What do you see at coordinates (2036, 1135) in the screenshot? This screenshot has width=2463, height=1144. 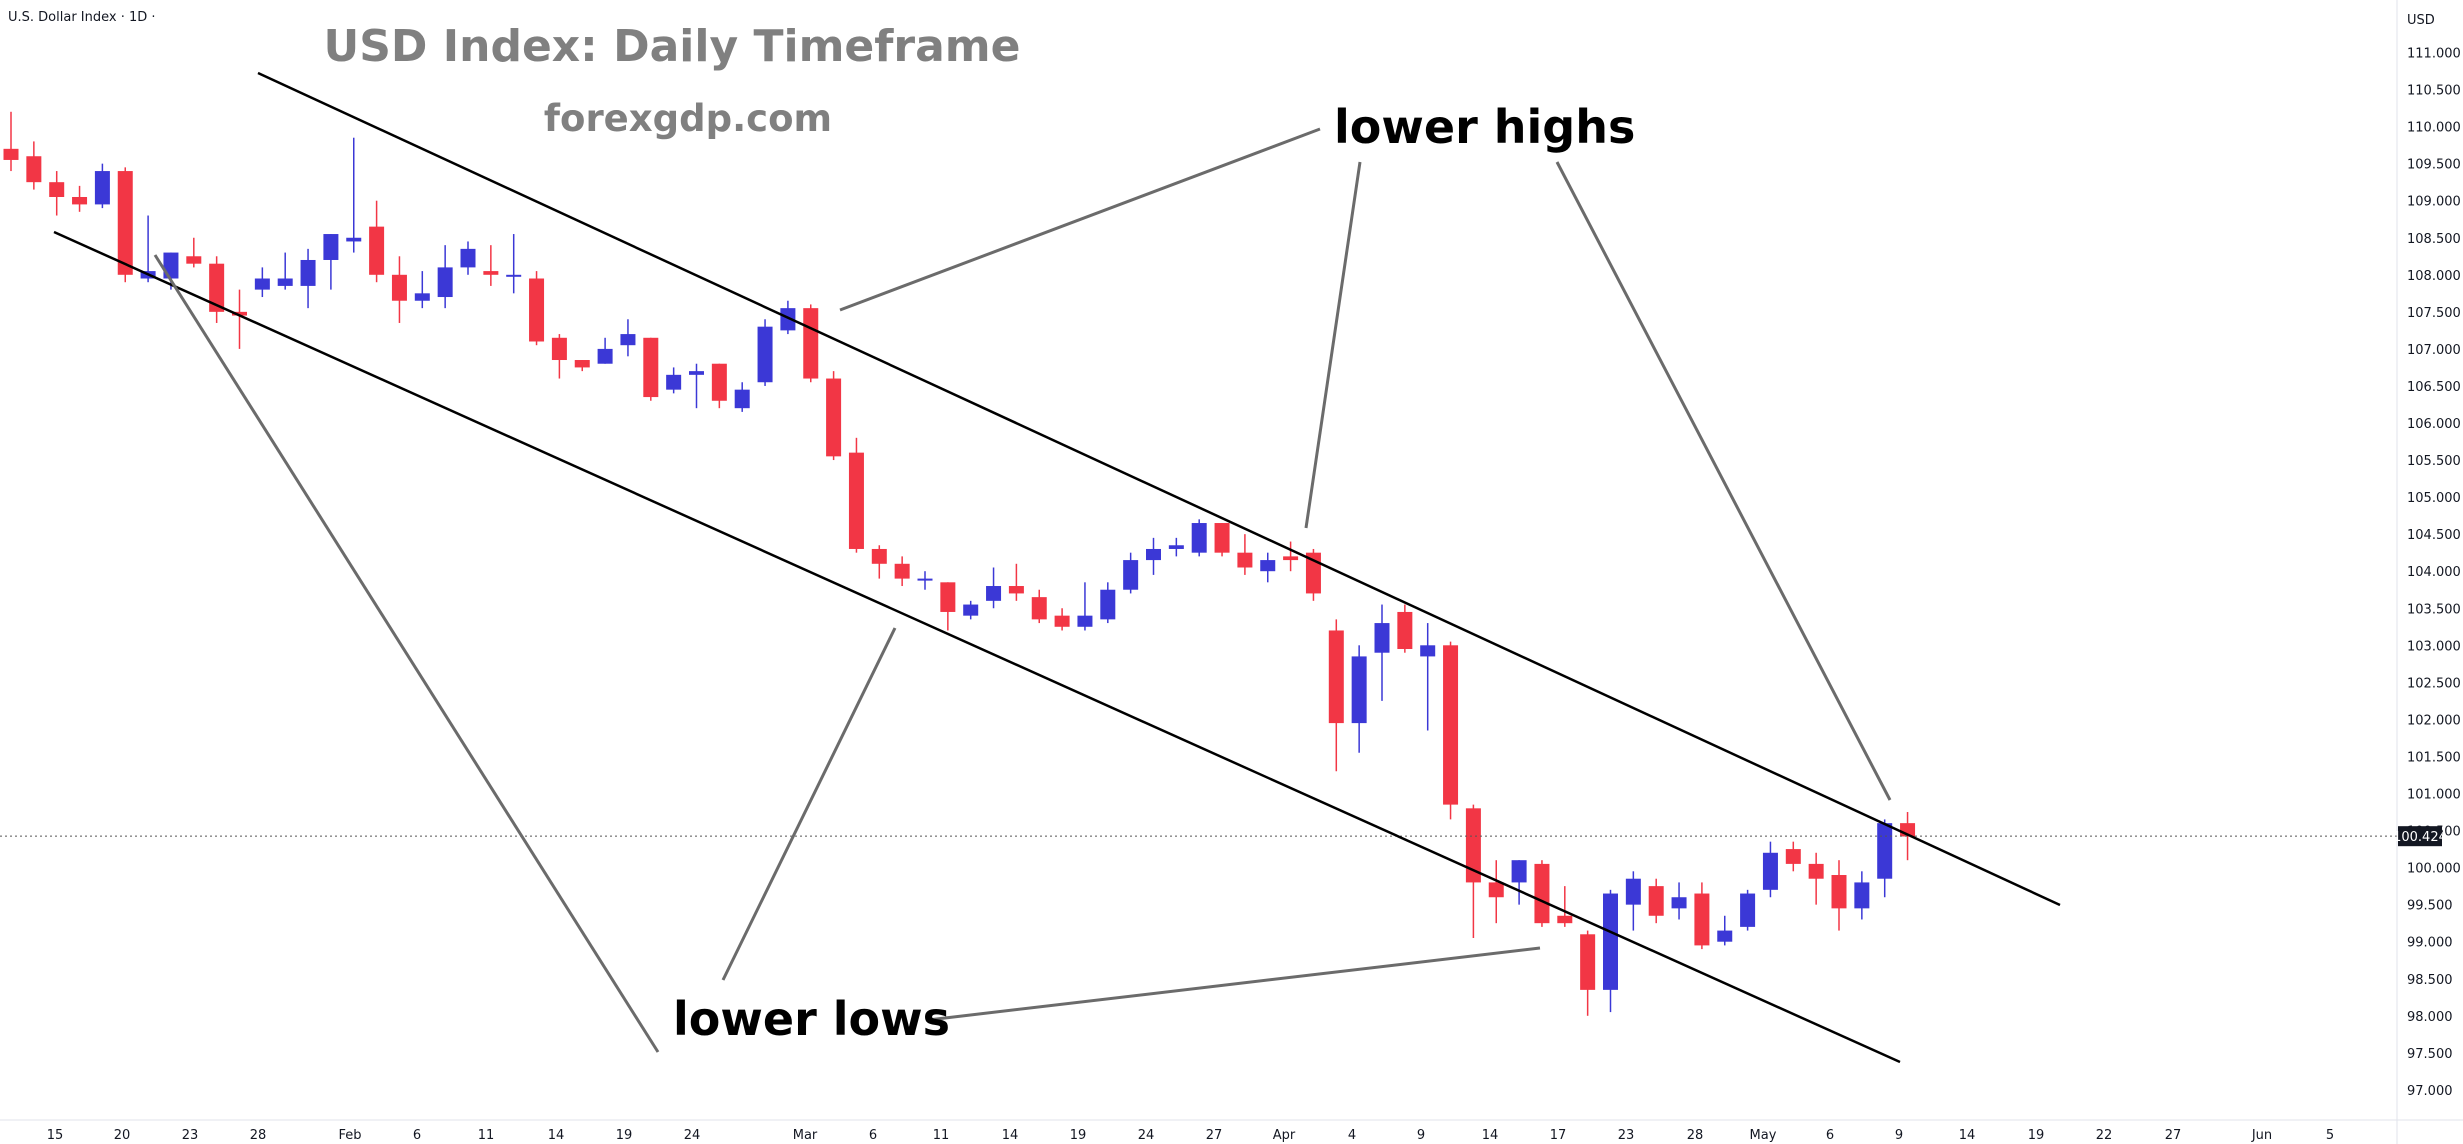 I see `x-tick-label: 19` at bounding box center [2036, 1135].